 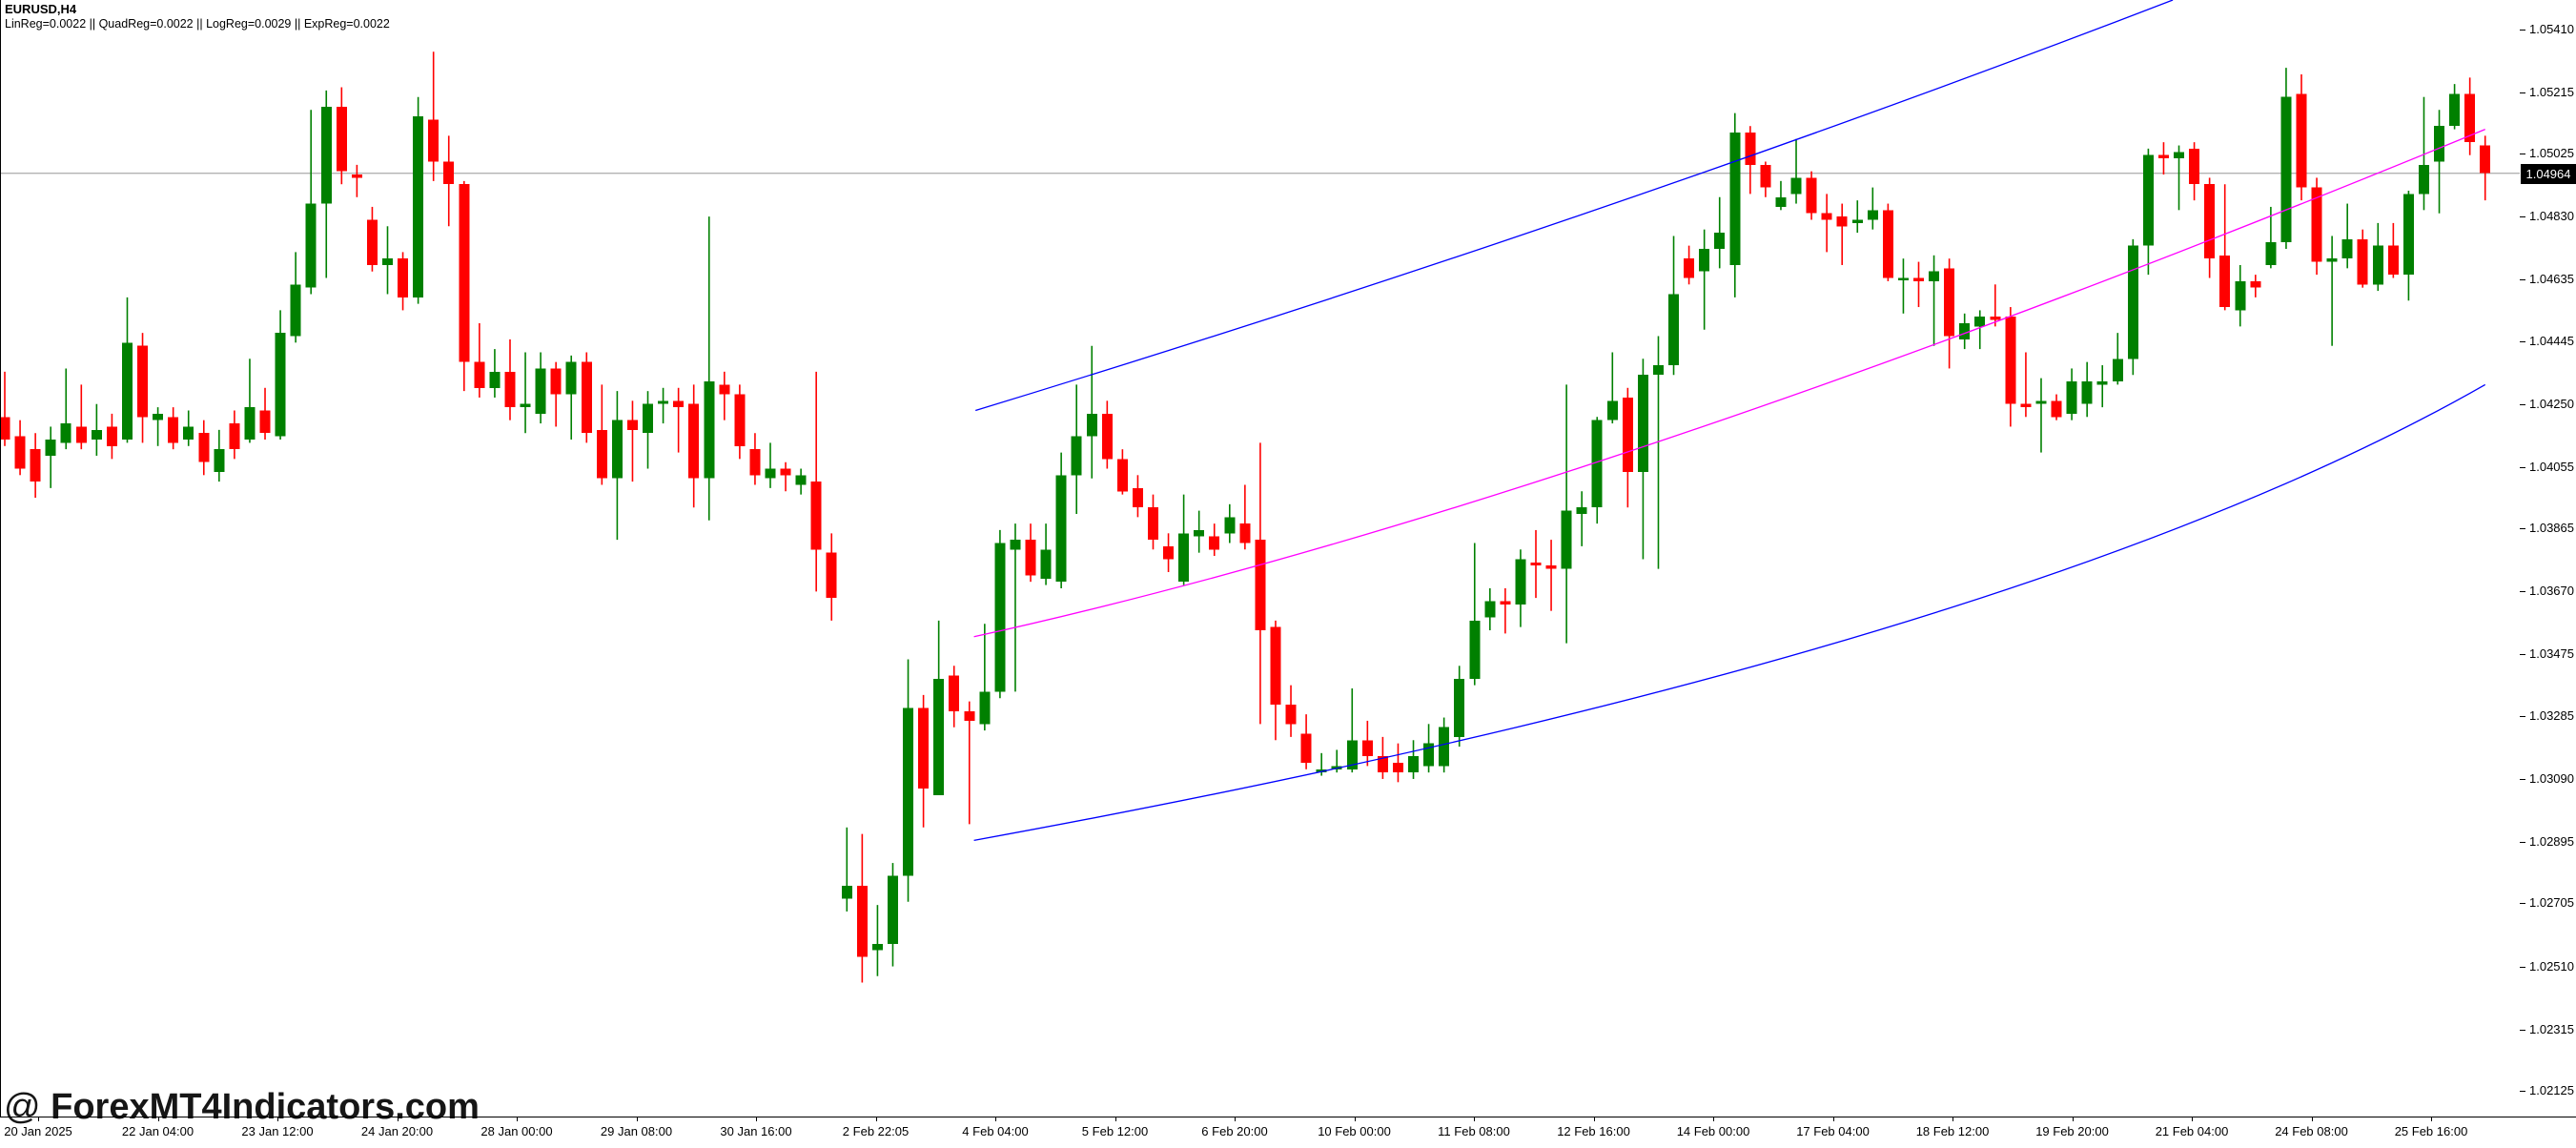 I want to click on time-axis-label: 28 Jan 00:00, so click(x=516, y=1131).